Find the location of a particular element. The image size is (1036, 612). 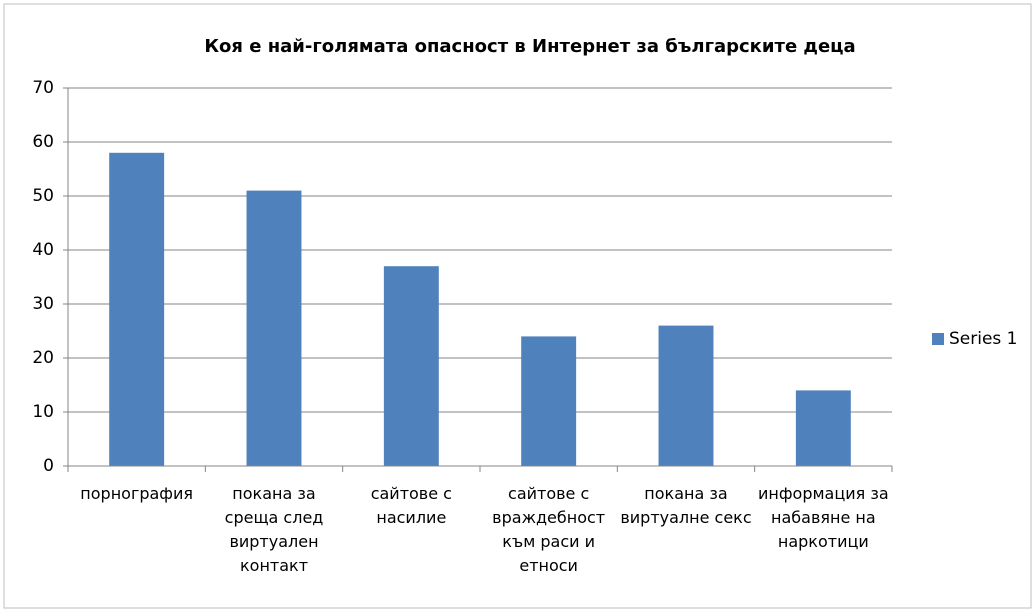

y-tick-label: 0 is located at coordinates (48, 466).